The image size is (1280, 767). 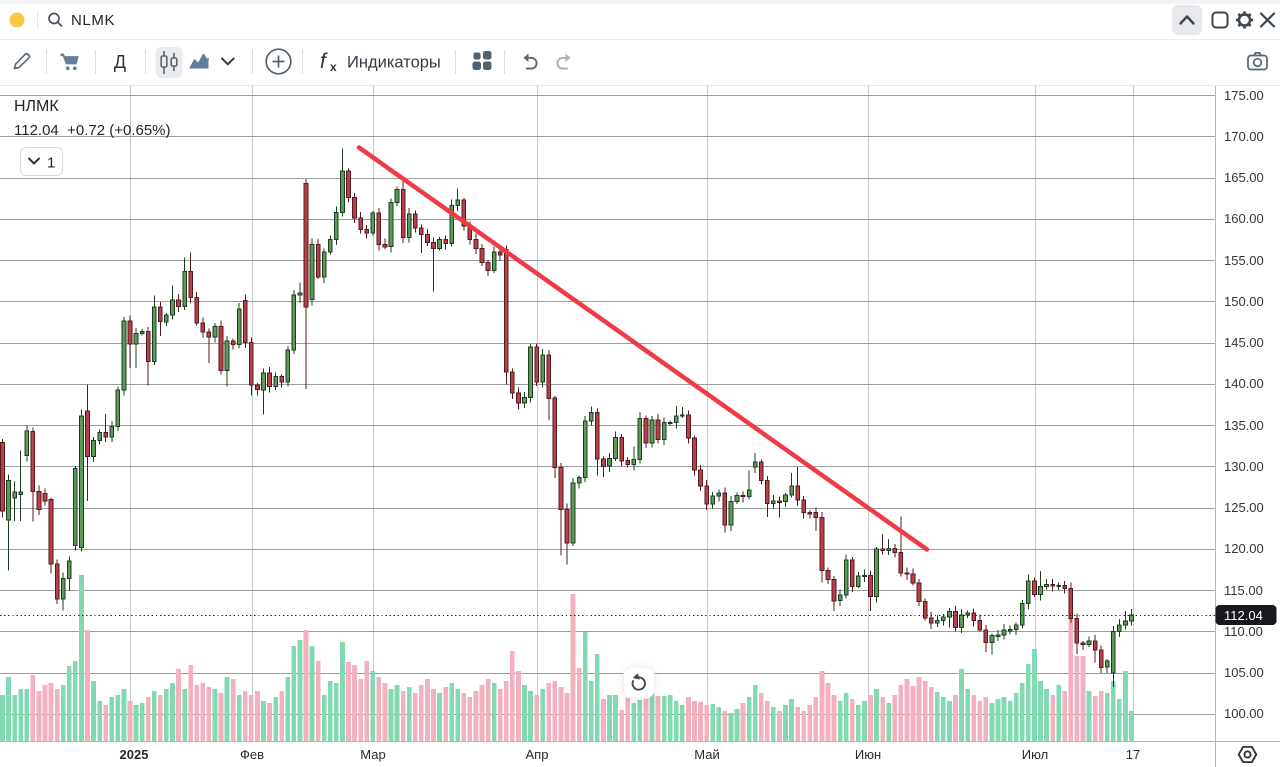 What do you see at coordinates (1244, 136) in the screenshot?
I see `svg-text: 170.00` at bounding box center [1244, 136].